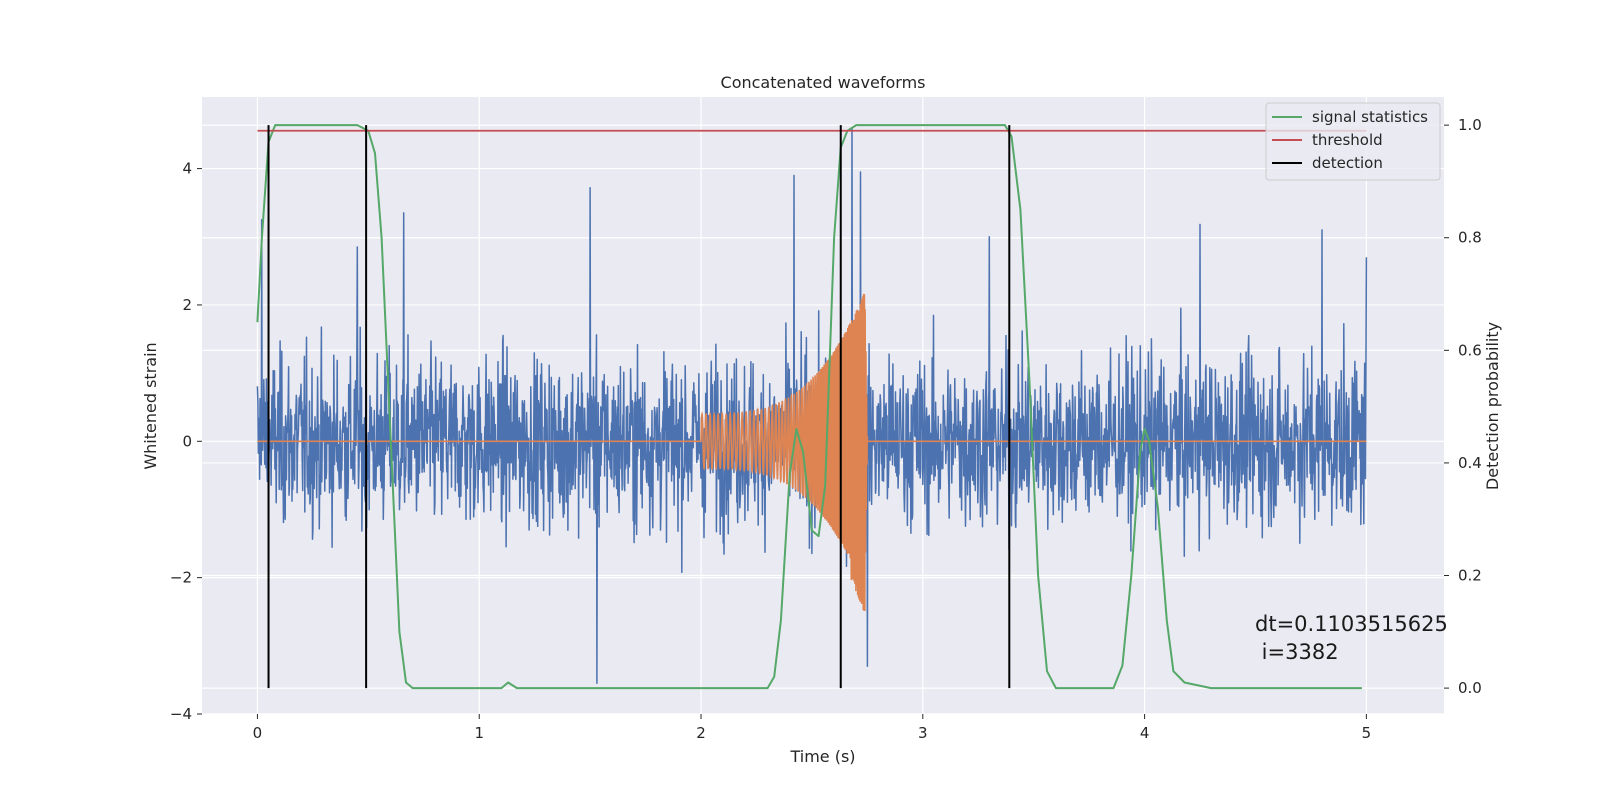 This screenshot has height=800, width=1600. I want to click on y2-tick-label: 0.0, so click(1470, 688).